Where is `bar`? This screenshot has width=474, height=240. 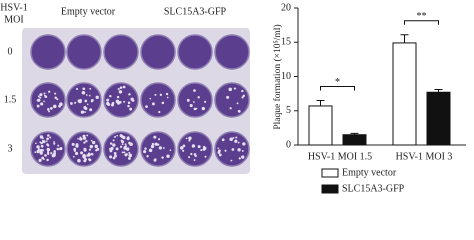
bar is located at coordinates (320, 125).